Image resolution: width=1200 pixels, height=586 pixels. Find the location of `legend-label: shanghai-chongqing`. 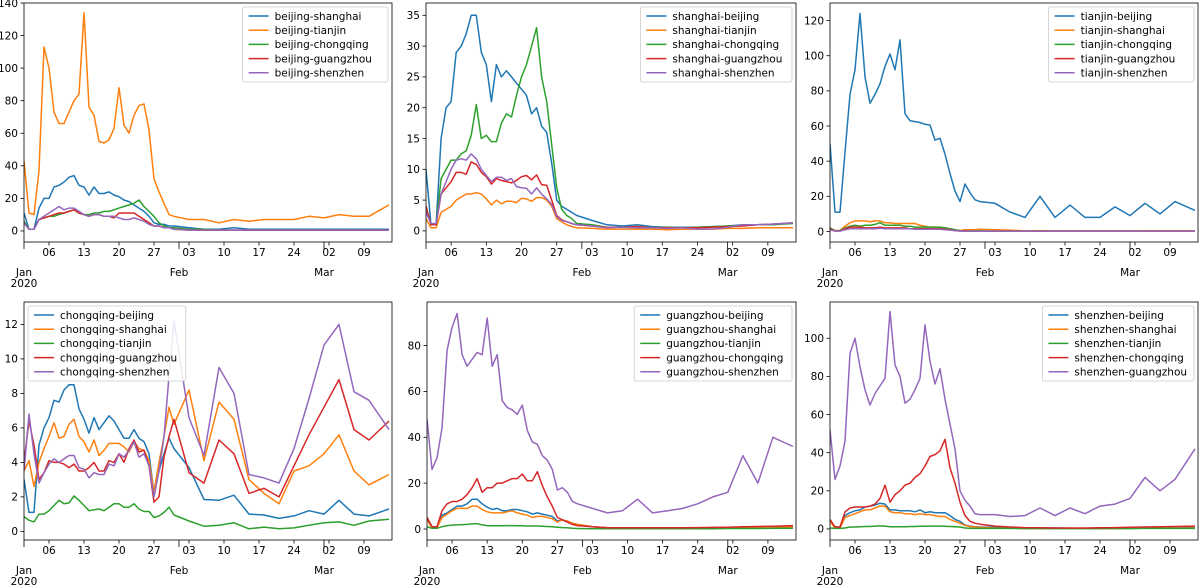

legend-label: shanghai-chongqing is located at coordinates (725, 45).